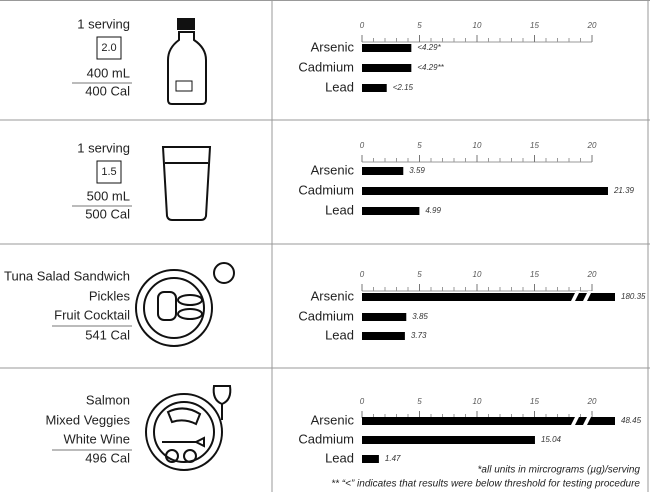 This screenshot has width=650, height=492. I want to click on footnote: *all units in mircrograms (µg)/serving, so click(559, 470).